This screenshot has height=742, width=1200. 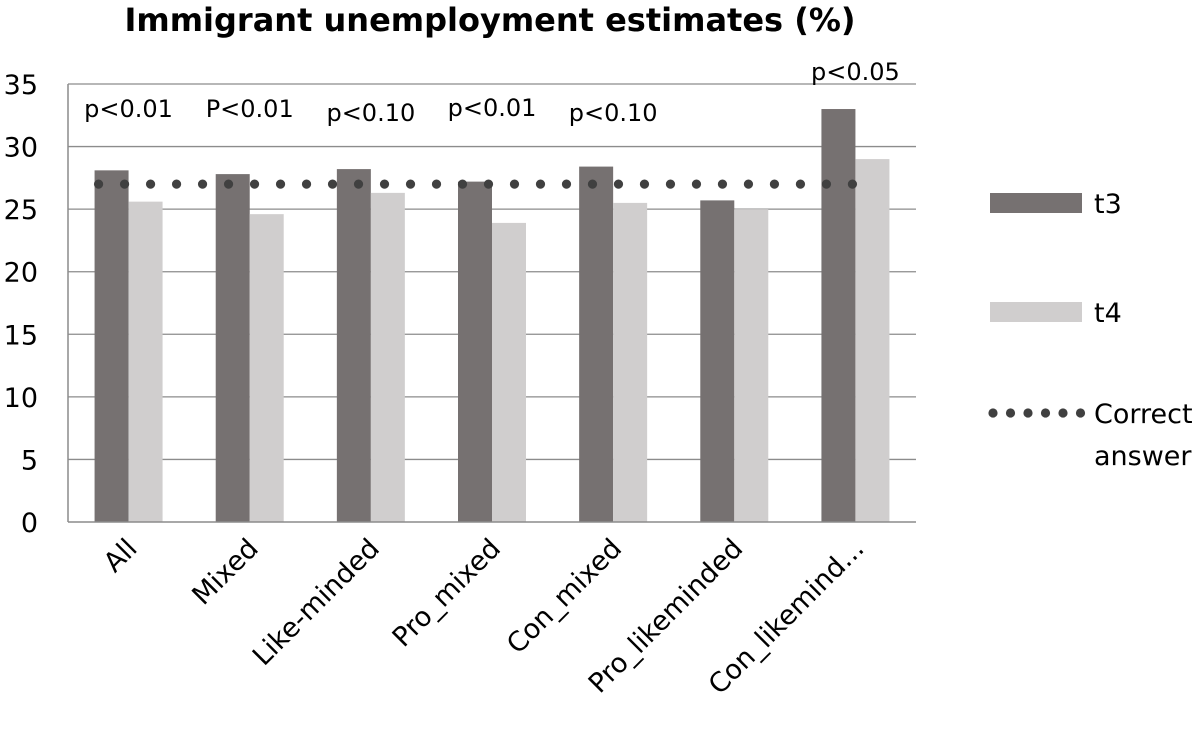 What do you see at coordinates (121, 556) in the screenshot?
I see `x-tick-label: All` at bounding box center [121, 556].